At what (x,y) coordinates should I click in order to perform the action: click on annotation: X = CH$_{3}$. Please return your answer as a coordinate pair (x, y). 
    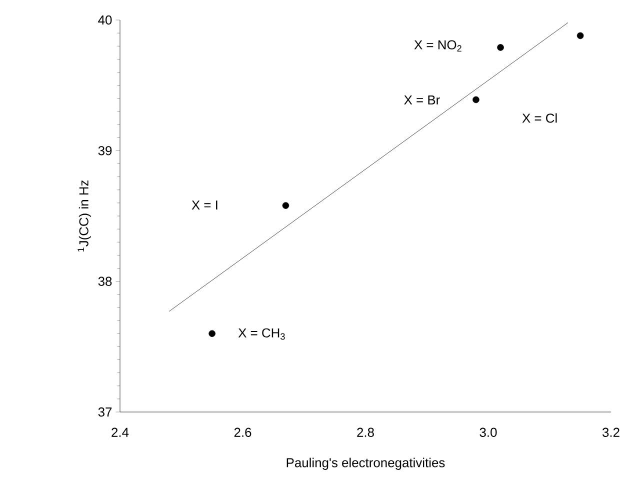
    Looking at the image, I should click on (261, 334).